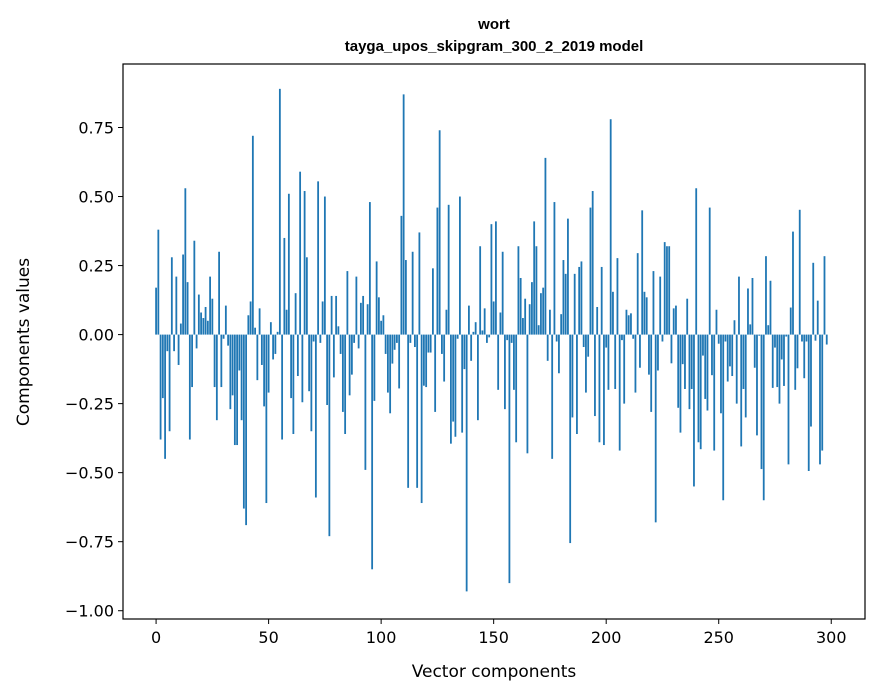 This screenshot has width=880, height=700. Describe the element at coordinates (494, 672) in the screenshot. I see `x-axis-label: Vector components` at that location.